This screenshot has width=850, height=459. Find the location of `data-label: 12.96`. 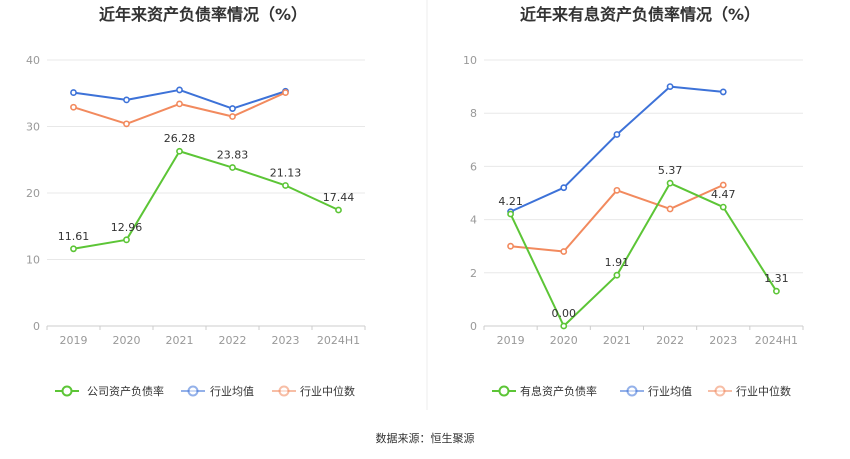

data-label: 12.96 is located at coordinates (127, 227).